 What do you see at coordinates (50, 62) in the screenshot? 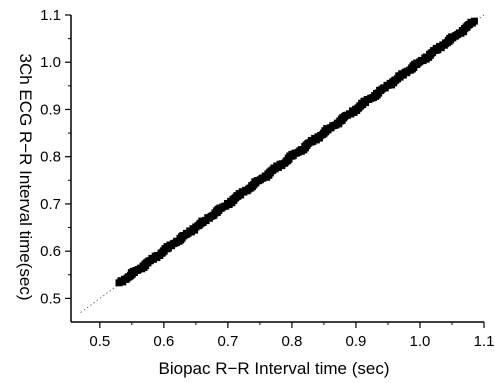
I see `y-tick-label: 1.0` at bounding box center [50, 62].